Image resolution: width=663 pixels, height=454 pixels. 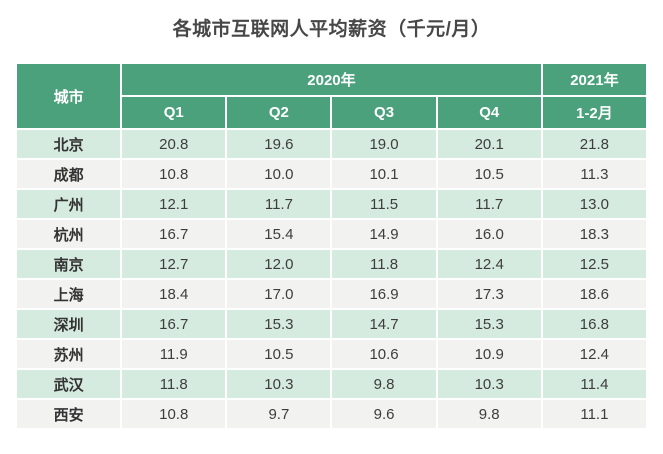 I want to click on value-cell: 18.6, so click(x=594, y=294).